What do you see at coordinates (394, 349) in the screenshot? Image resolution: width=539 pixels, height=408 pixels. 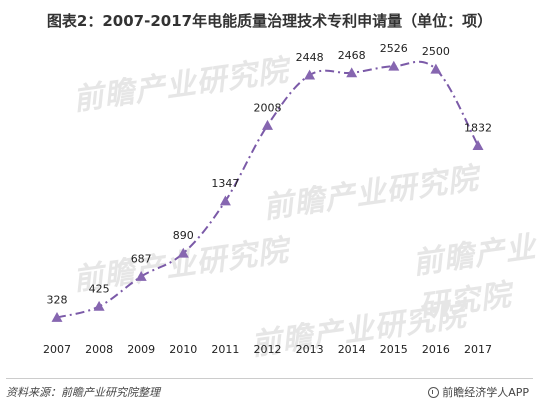 I see `x-tick-label: 2015` at bounding box center [394, 349].